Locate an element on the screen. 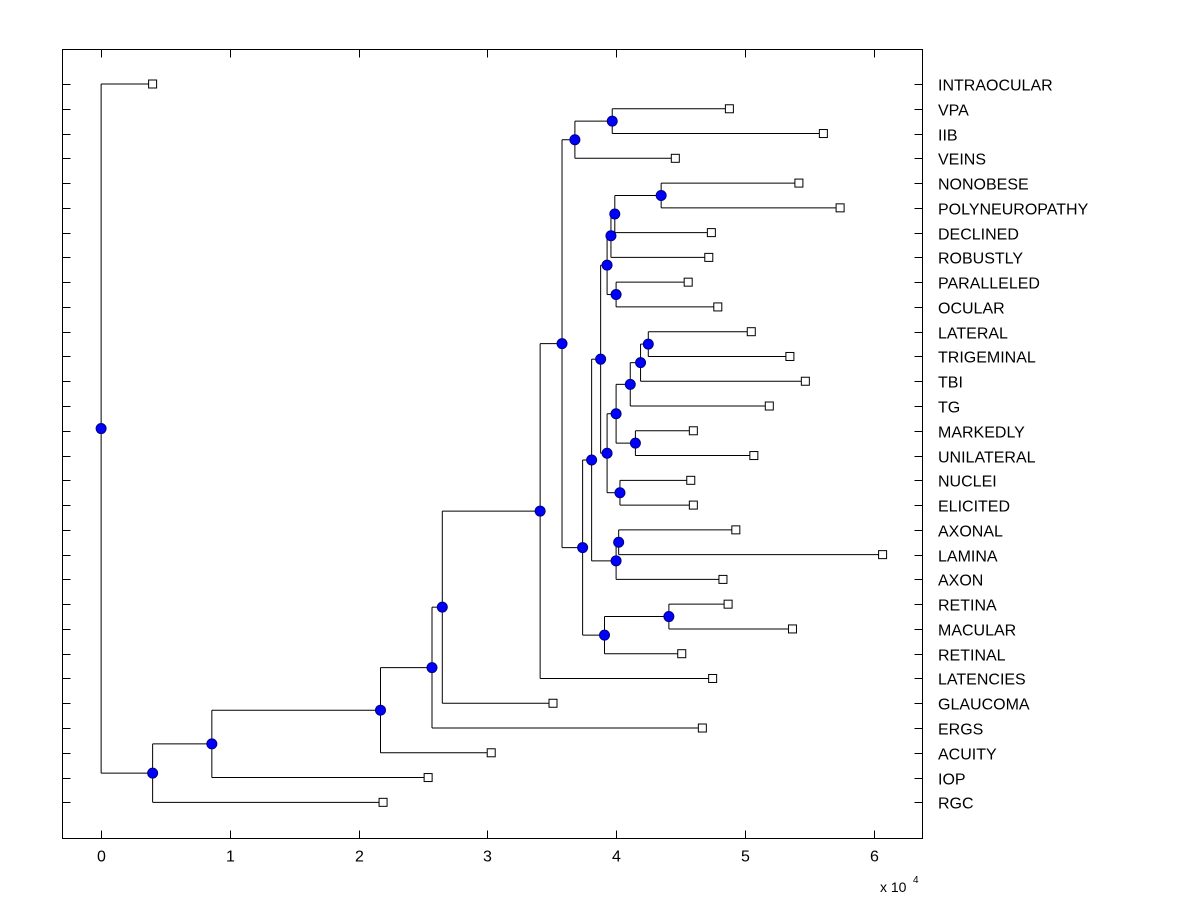 The width and height of the screenshot is (1200, 900). leaf-label: ROBUSTLY is located at coordinates (980, 259).